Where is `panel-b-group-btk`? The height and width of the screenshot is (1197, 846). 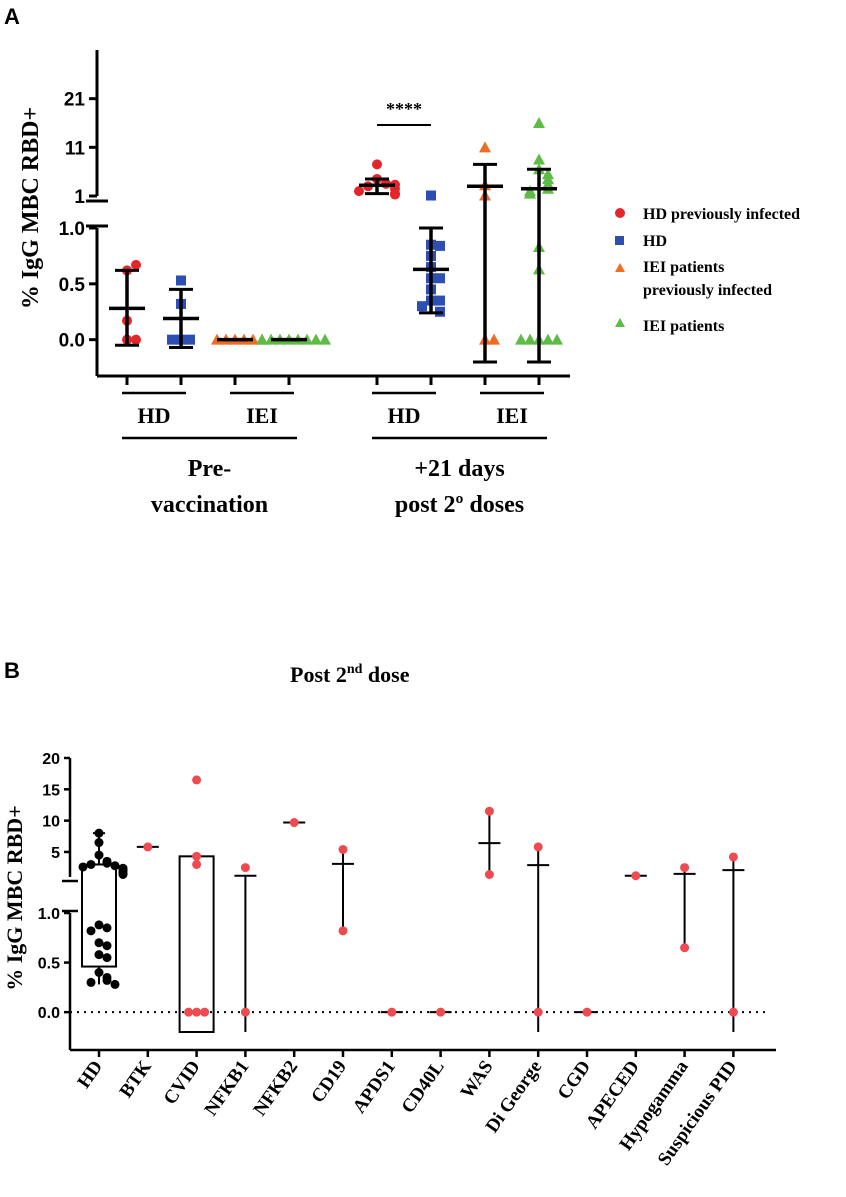 panel-b-group-btk is located at coordinates (147, 847).